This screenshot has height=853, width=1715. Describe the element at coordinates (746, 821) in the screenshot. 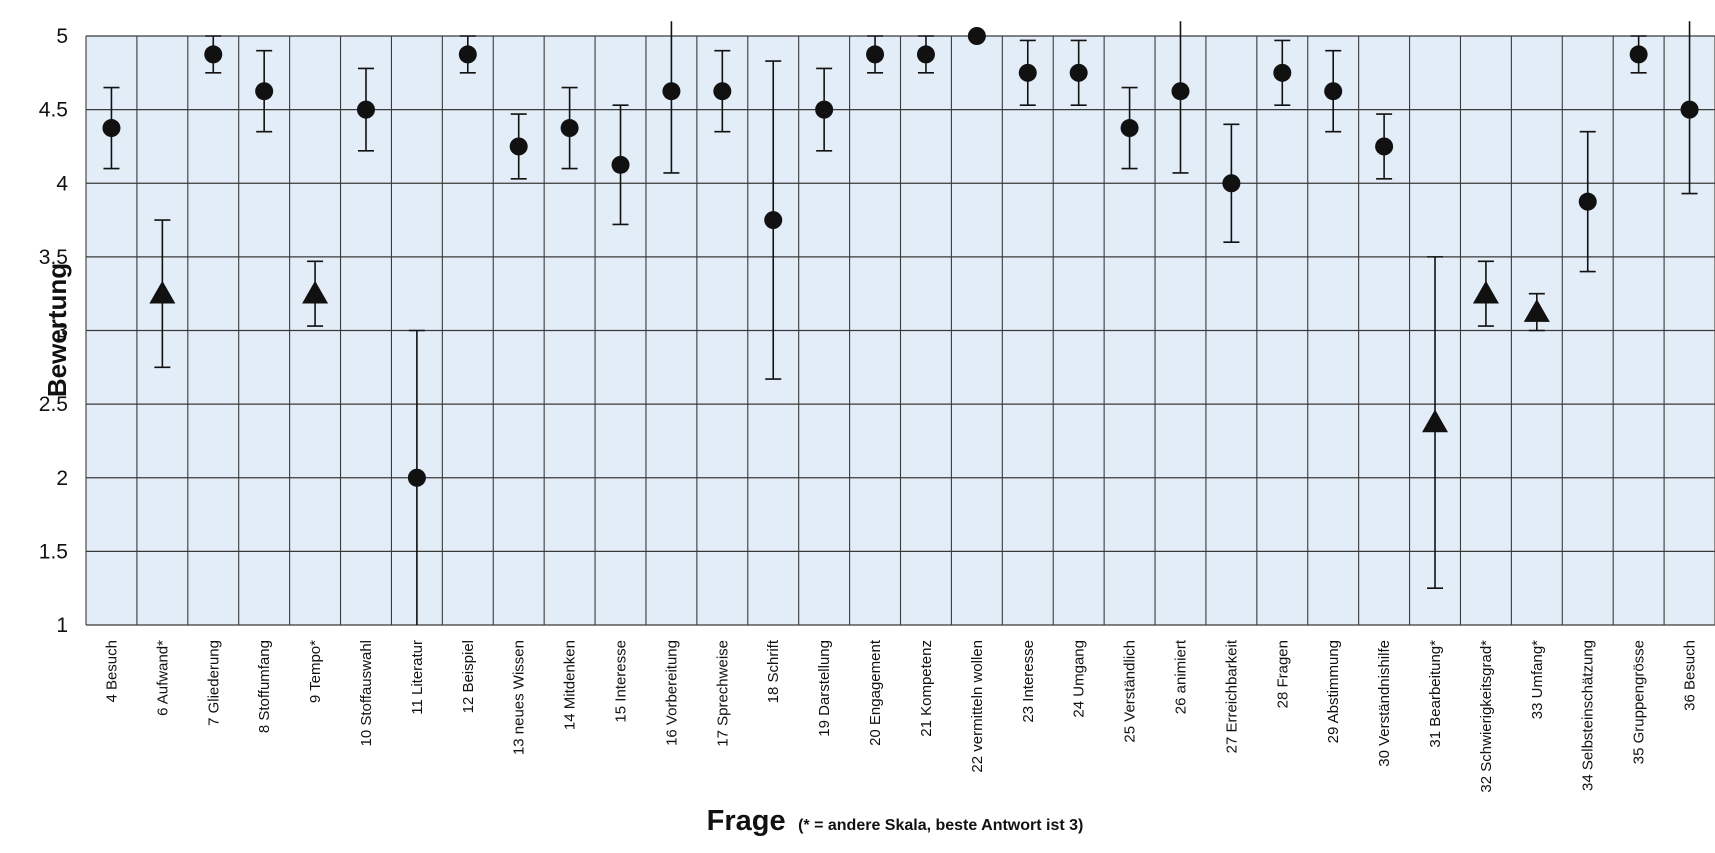

I see `x-axis-label: Frage` at that location.